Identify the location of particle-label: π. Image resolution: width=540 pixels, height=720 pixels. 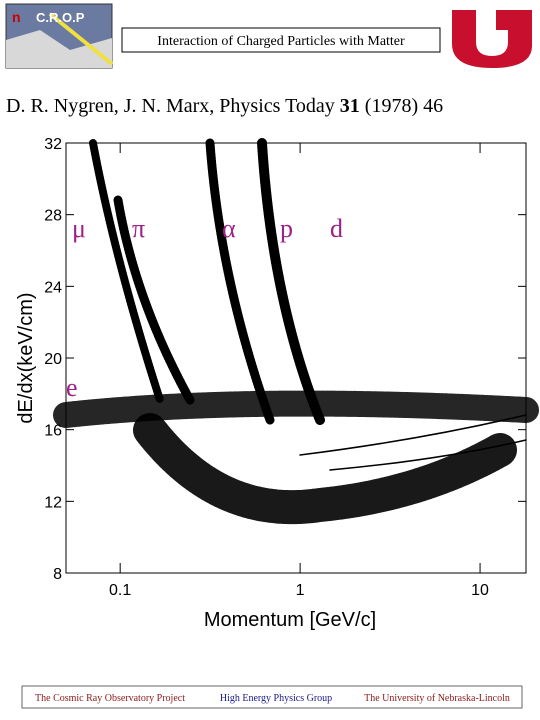
(138, 228).